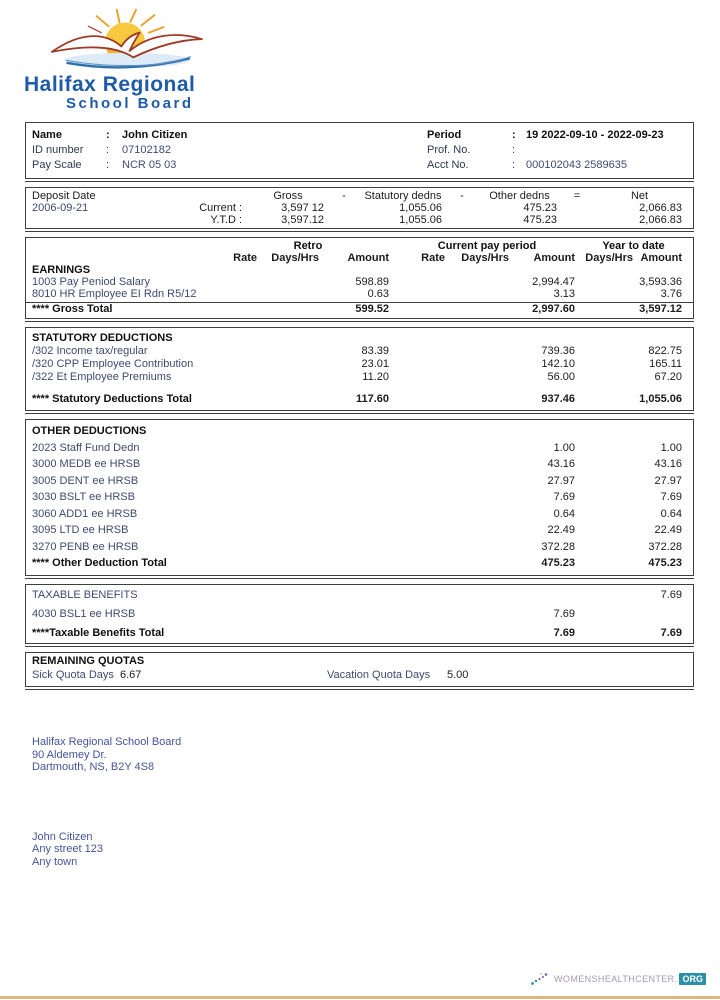 This screenshot has width=720, height=1000. I want to click on taxable-benefits-title: TAXABLE BENEFITS, so click(85, 594).